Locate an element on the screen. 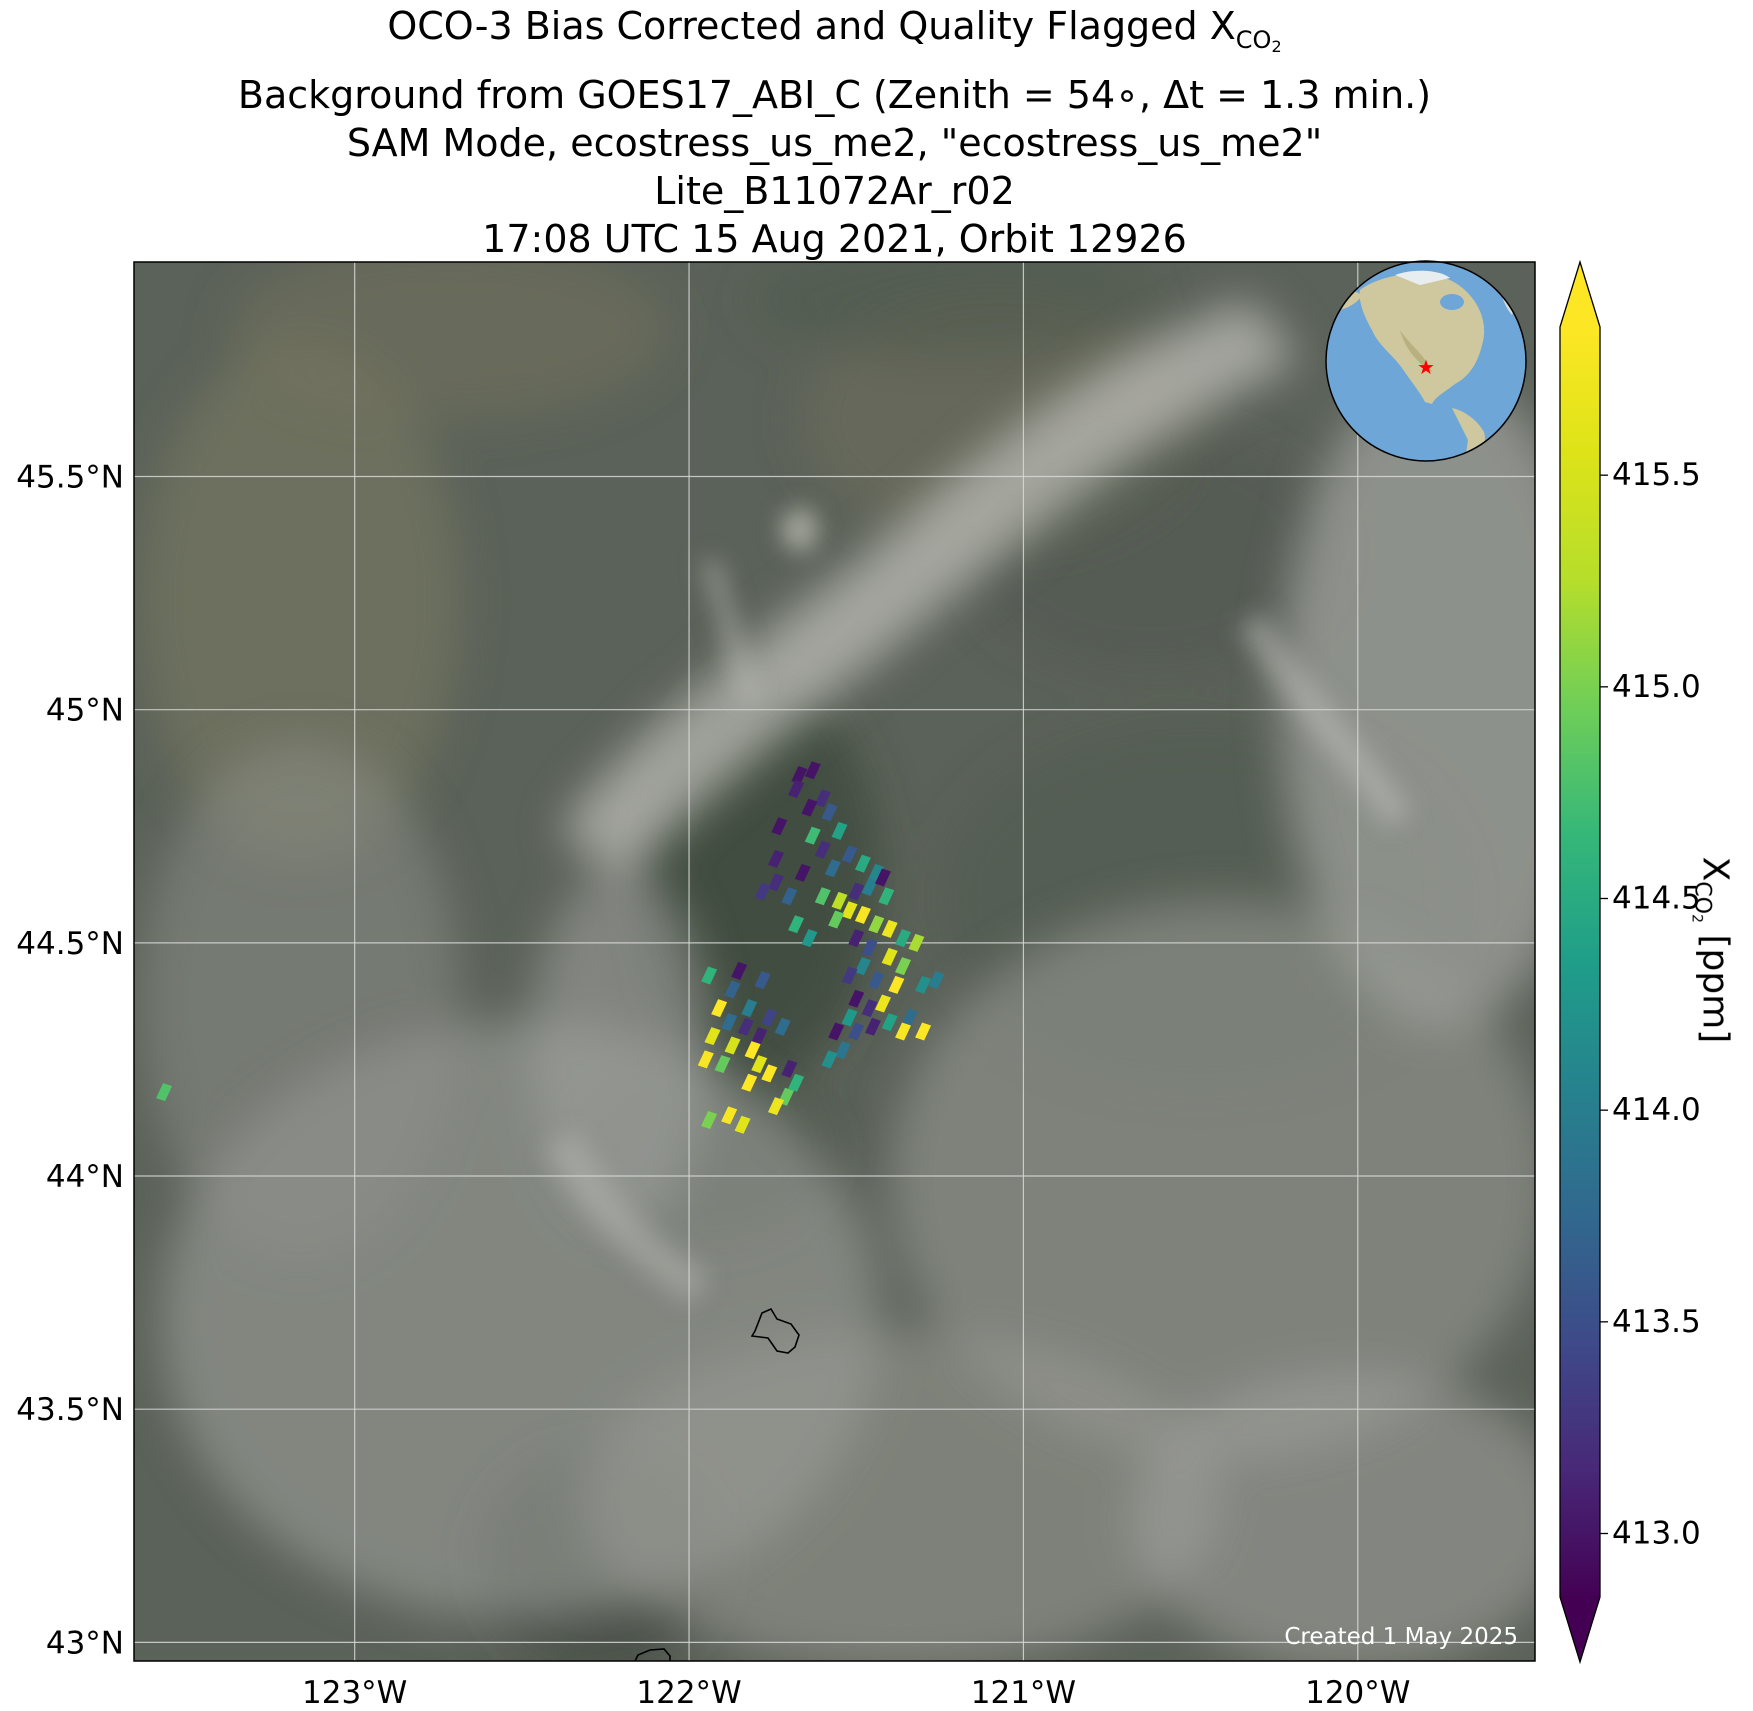 The image size is (1753, 1711). colorbar-tick-label: 415.5 is located at coordinates (1656, 475).